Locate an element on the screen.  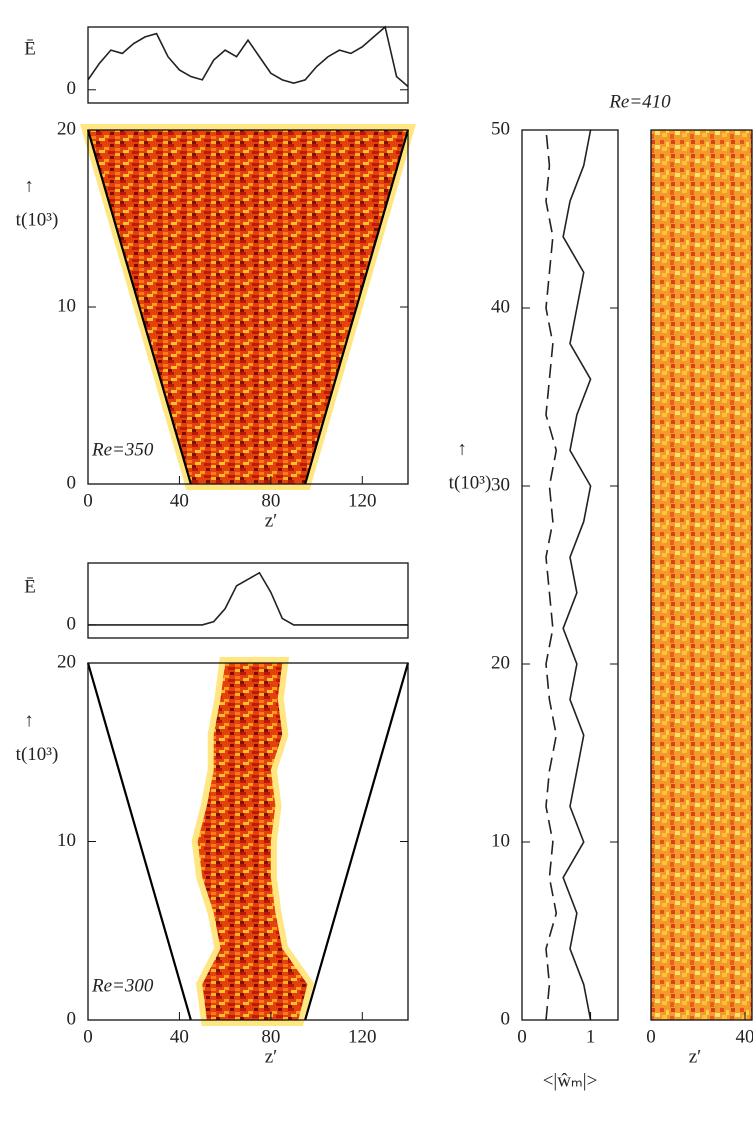
x-tick-label: 1 is located at coordinates (591, 1036).